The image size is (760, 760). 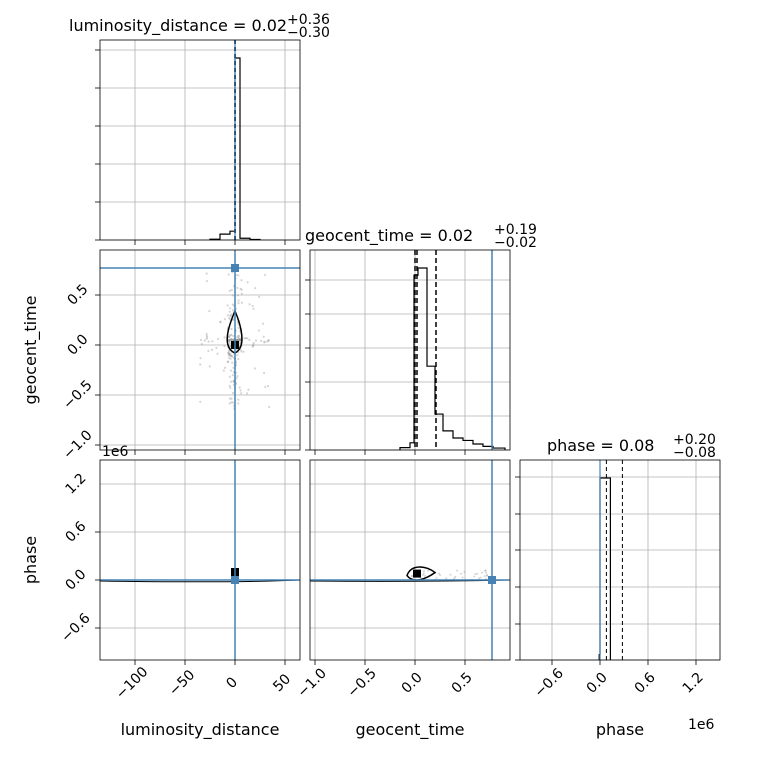 I want to click on histogram-geocent-time, so click(x=452, y=358).